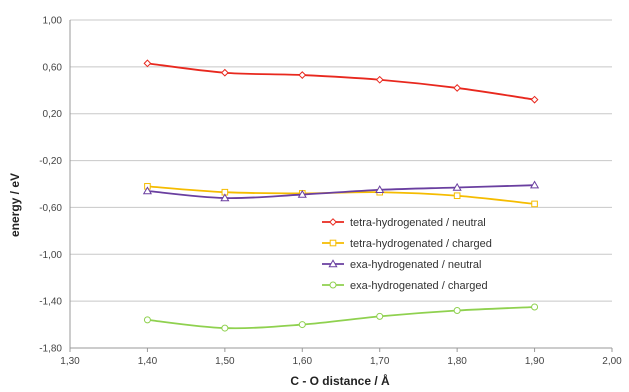 The image size is (629, 392). I want to click on legend-item: tetra-hydrogenated / neutral, so click(404, 223).